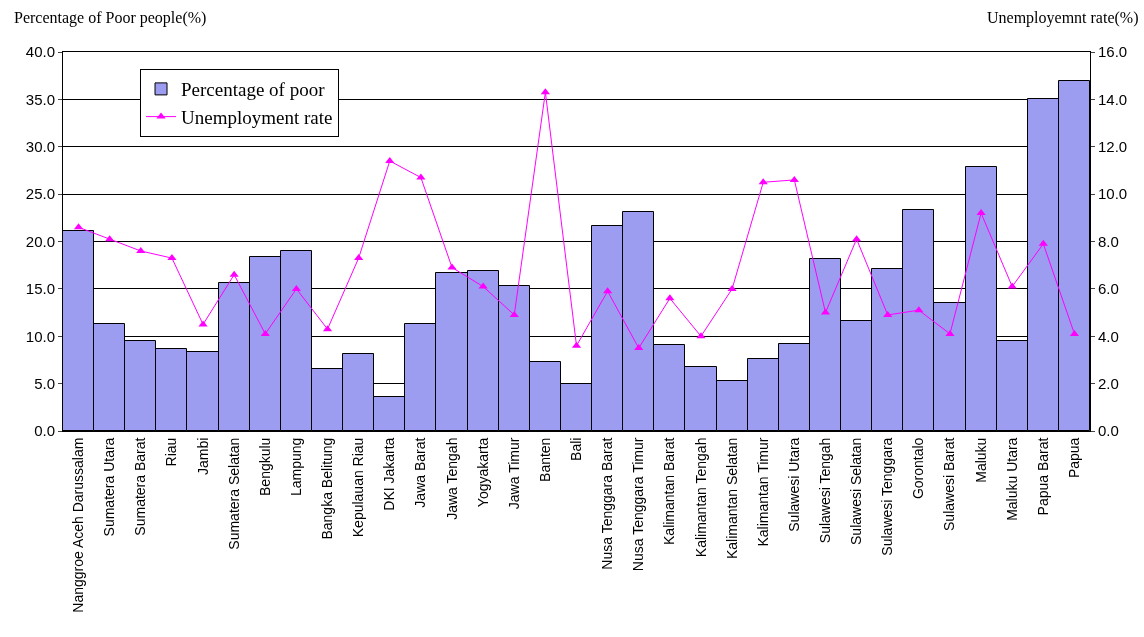 Image resolution: width=1144 pixels, height=637 pixels. Describe the element at coordinates (389, 474) in the screenshot. I see `x-tick-label: DKI Jakarta` at that location.